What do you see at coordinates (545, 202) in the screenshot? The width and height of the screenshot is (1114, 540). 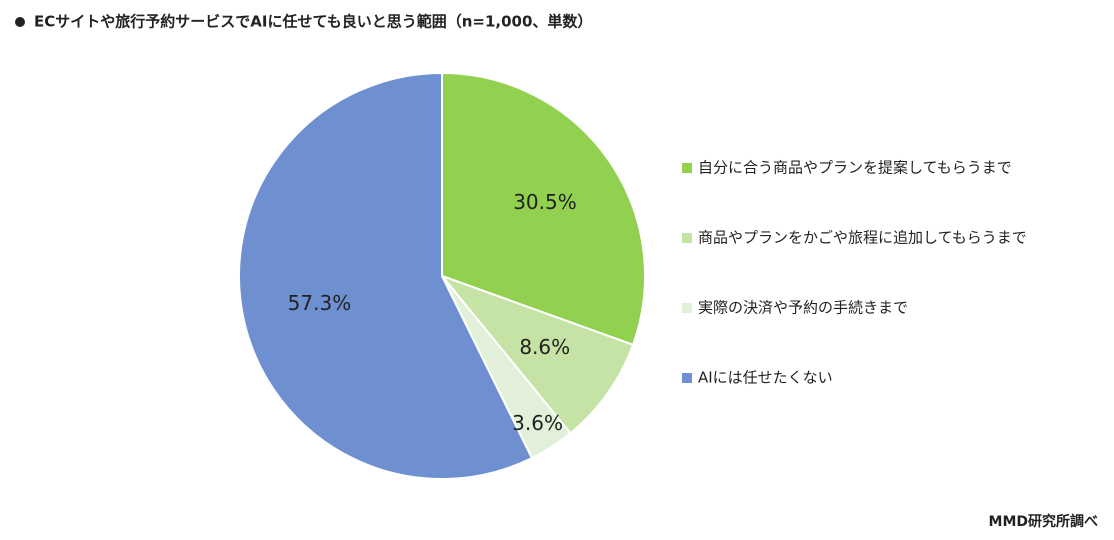 I see `data-label: 30.5%` at bounding box center [545, 202].